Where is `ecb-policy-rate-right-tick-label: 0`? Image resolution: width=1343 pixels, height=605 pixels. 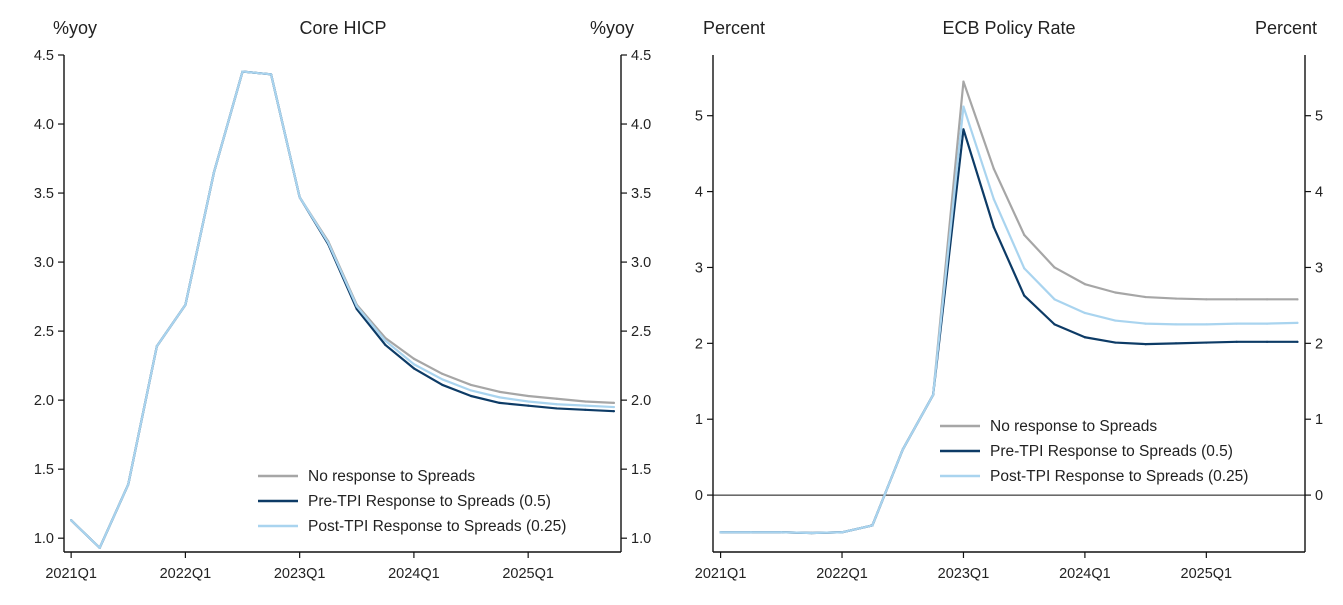 ecb-policy-rate-right-tick-label: 0 is located at coordinates (1319, 496).